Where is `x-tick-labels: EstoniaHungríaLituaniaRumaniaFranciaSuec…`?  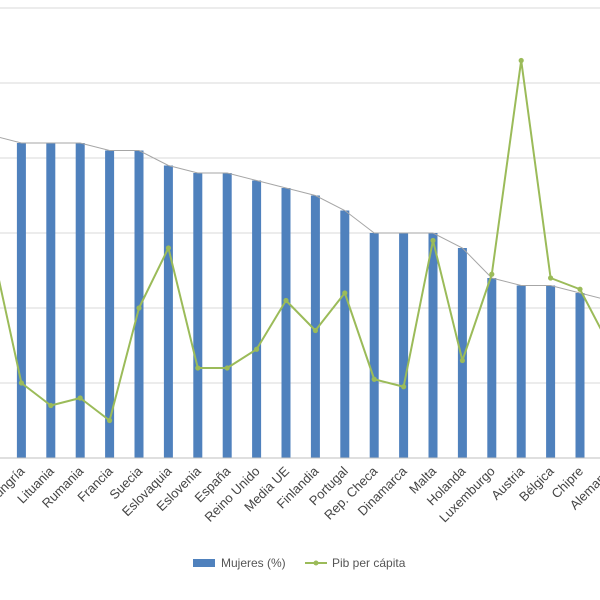 x-tick-labels: EstoniaHungríaLituaniaRumaniaFranciaSuec… is located at coordinates (300, 494).